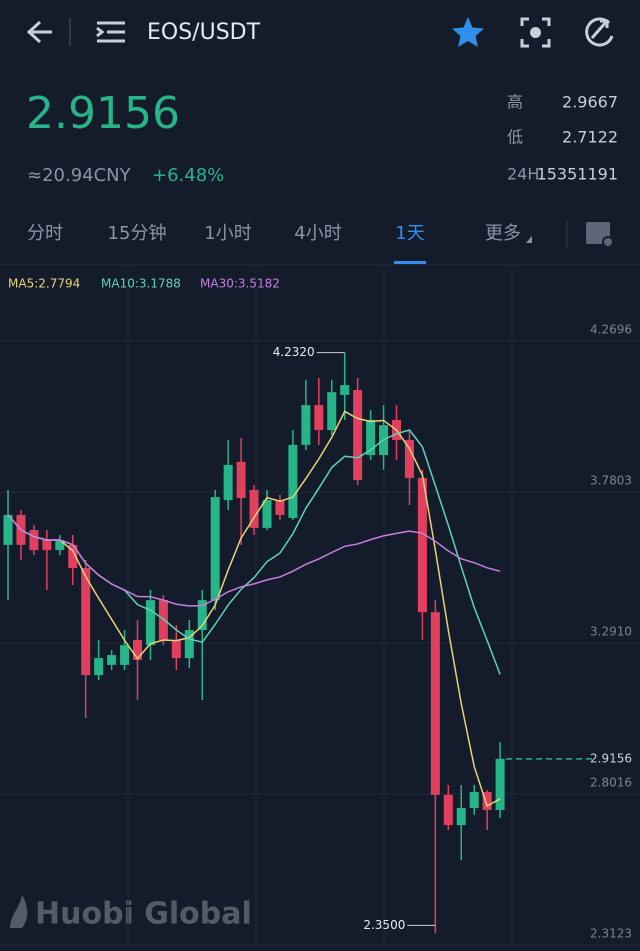 The width and height of the screenshot is (640, 951). I want to click on stat-value: 2.7122, so click(590, 137).